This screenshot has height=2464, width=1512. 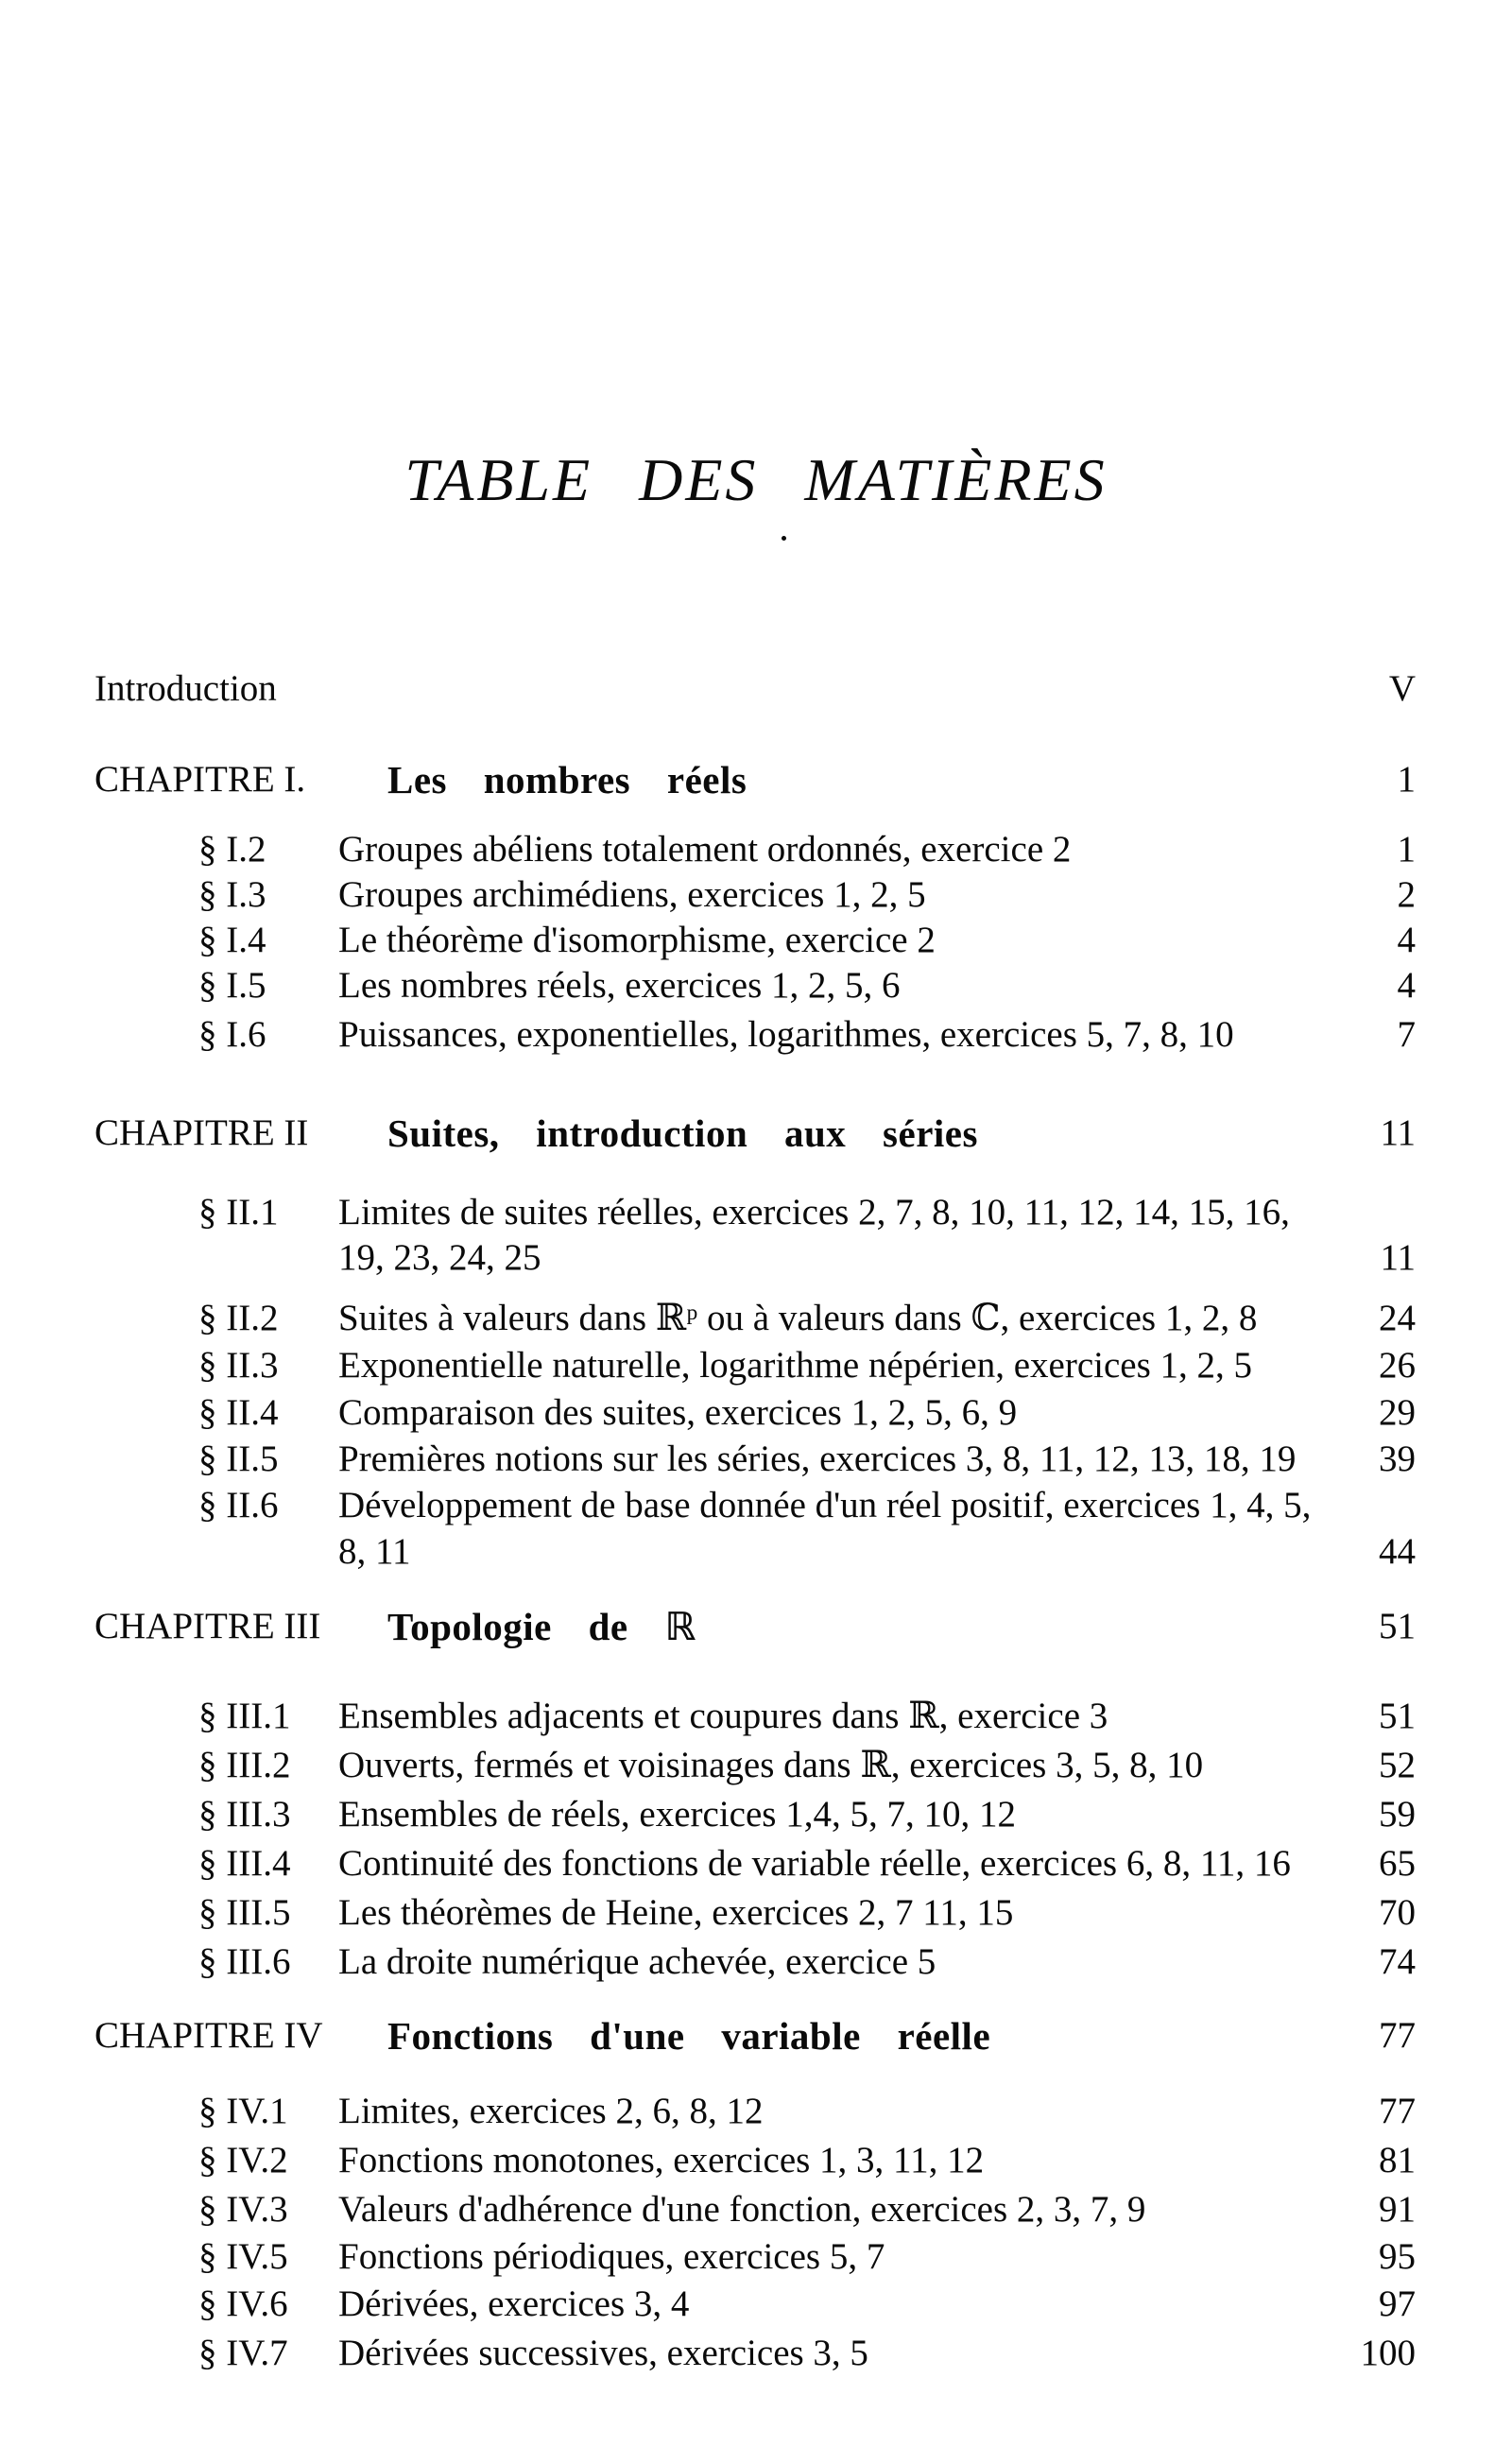 I want to click on toc-row-section: § IV.1 Limites, exercices 2, 6, 8, 12 77, so click(x=756, y=2111).